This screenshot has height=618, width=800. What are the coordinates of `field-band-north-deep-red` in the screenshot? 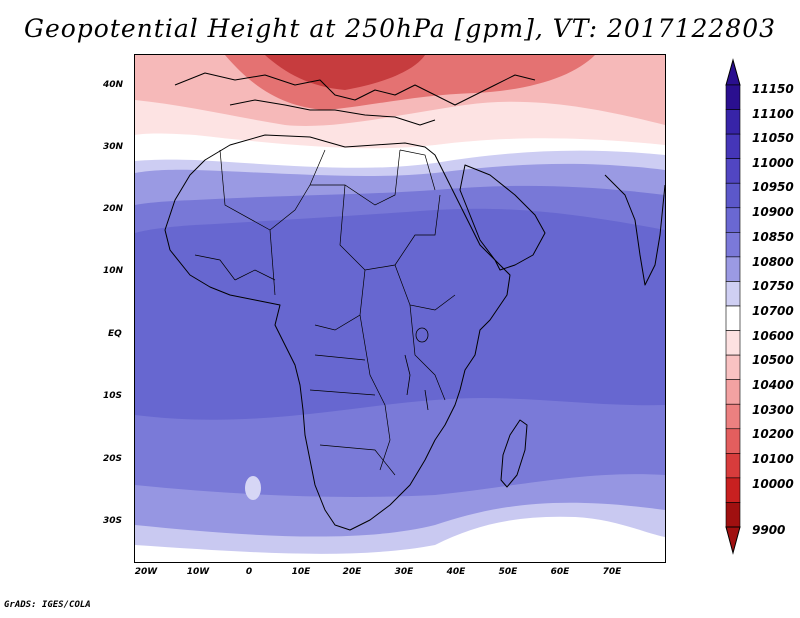 It's located at (345, 72).